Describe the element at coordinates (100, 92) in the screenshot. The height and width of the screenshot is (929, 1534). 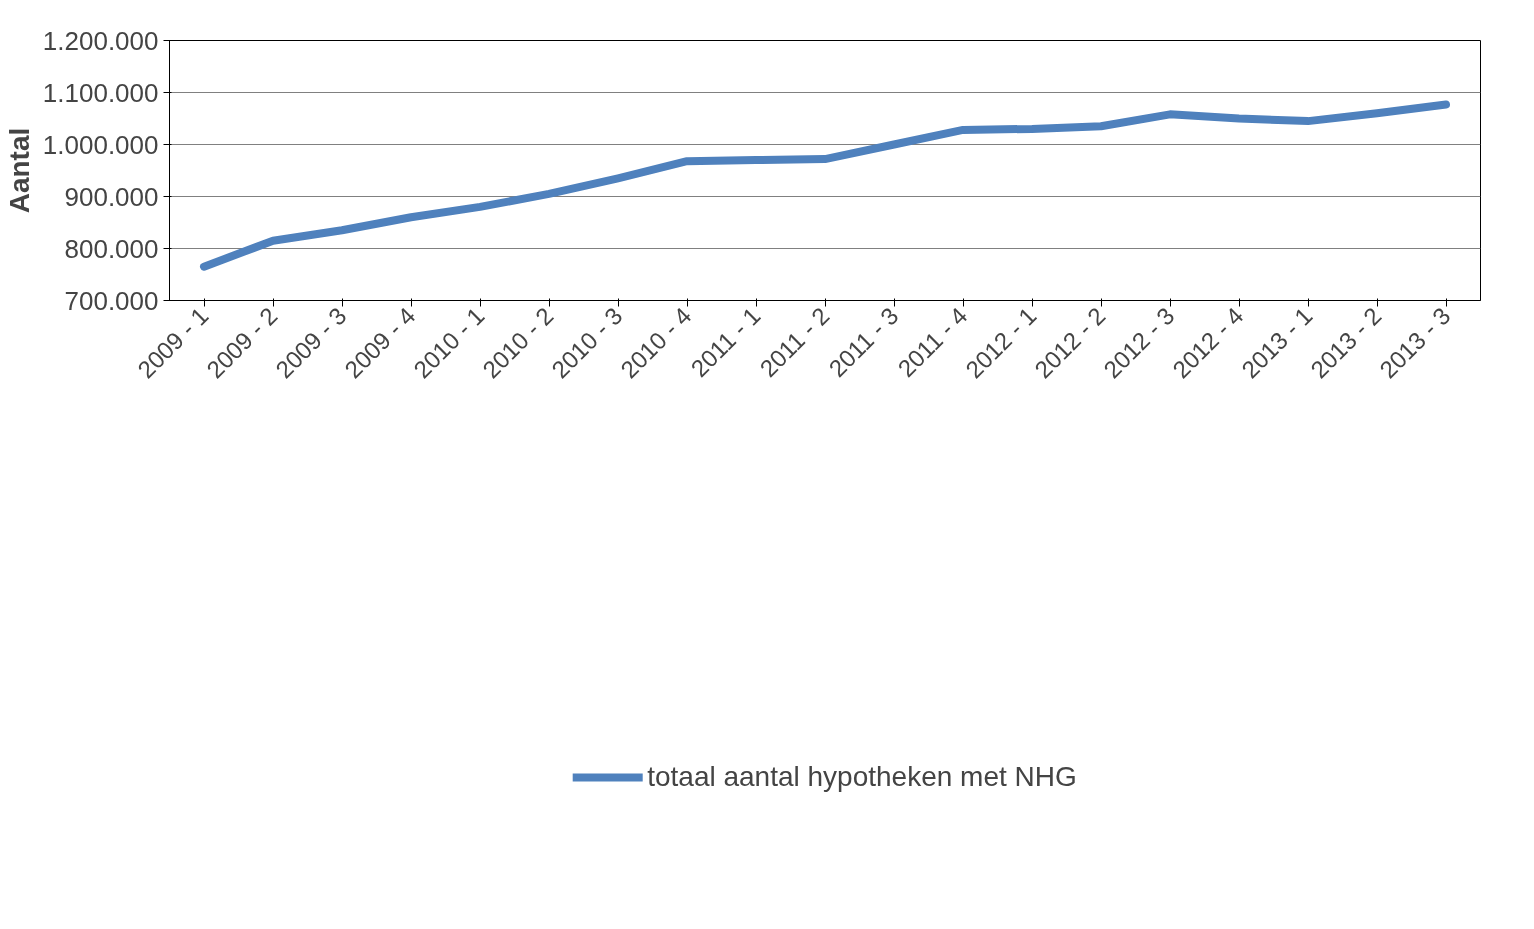
I see `y-tick-label: 1.100.000` at that location.